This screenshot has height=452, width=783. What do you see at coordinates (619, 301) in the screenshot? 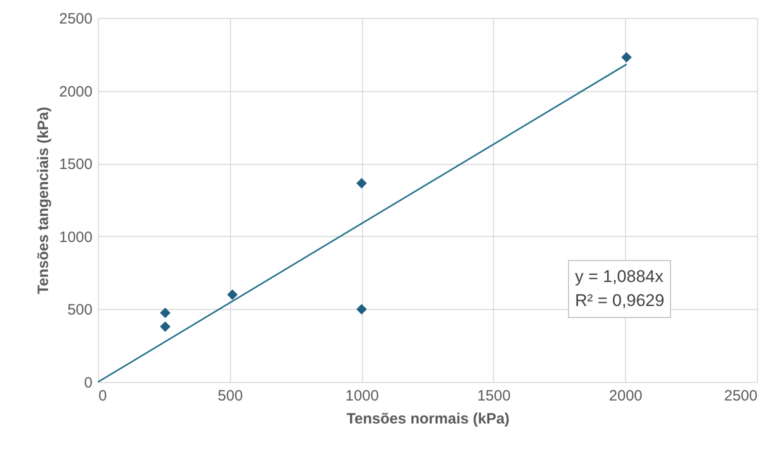
I see `annotation: R² = 0,9629` at bounding box center [619, 301].